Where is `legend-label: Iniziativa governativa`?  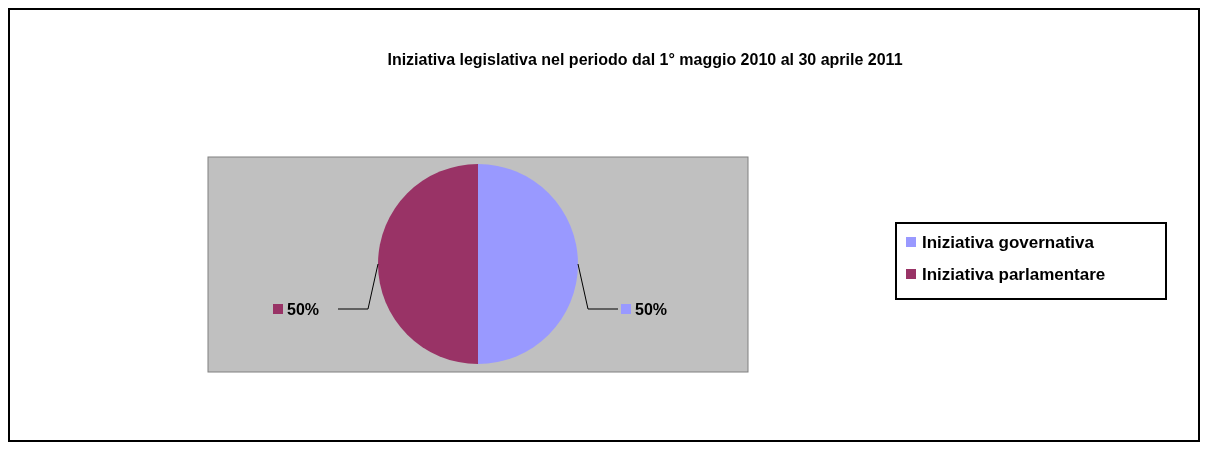 legend-label: Iniziativa governativa is located at coordinates (1008, 242).